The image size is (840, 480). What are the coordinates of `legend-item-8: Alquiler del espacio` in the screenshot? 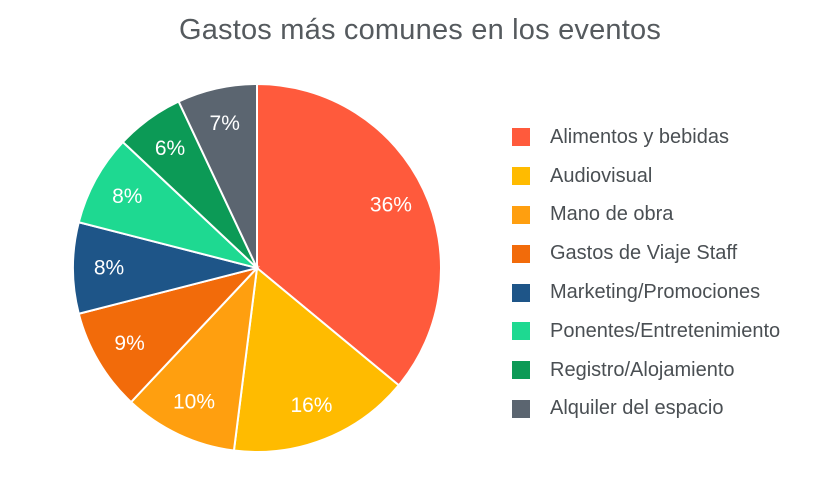 It's located at (672, 409).